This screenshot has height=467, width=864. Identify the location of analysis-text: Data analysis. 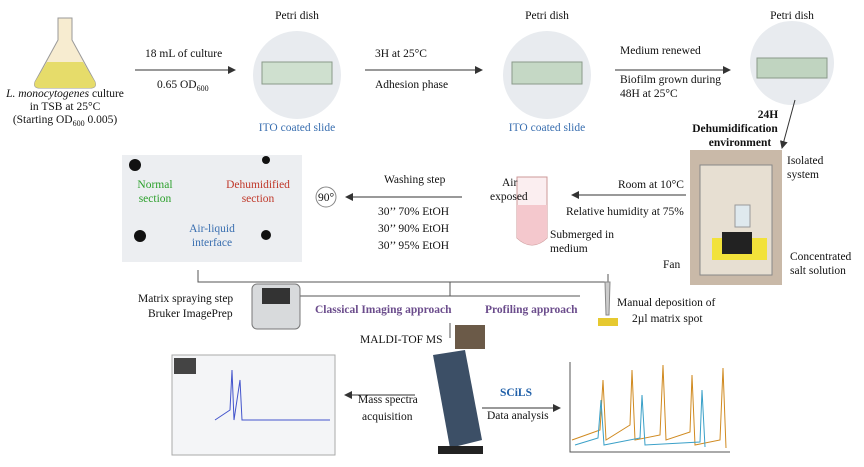
(518, 416).